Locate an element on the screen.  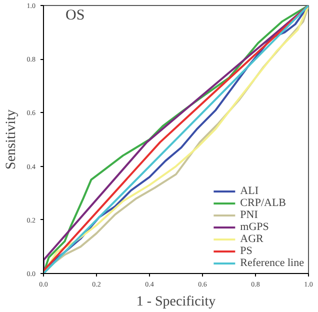
legend-label: PS is located at coordinates (247, 251).